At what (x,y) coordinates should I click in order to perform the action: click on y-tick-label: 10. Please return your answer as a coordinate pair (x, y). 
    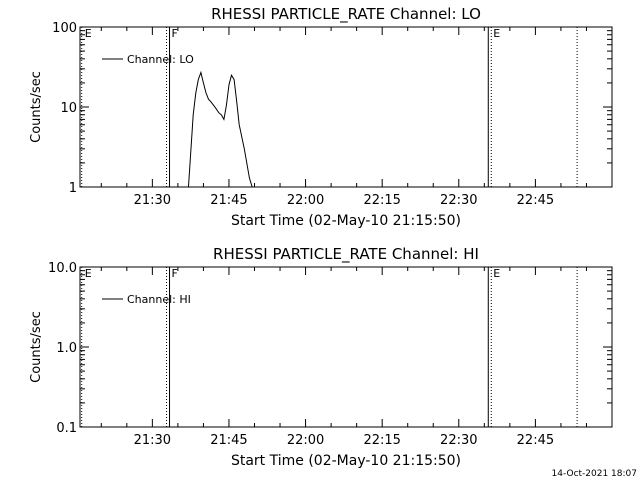
    Looking at the image, I should click on (68, 108).